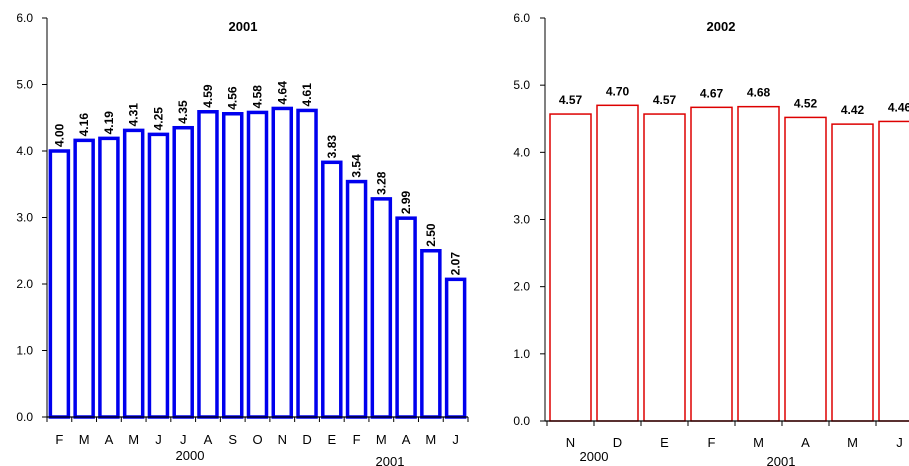  What do you see at coordinates (232, 439) in the screenshot?
I see `left-x-category-label: S` at bounding box center [232, 439].